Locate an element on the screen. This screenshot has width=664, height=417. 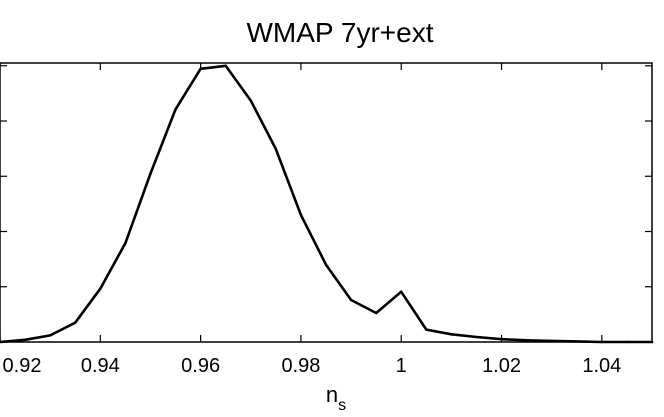
x-tick-label: 1.02 is located at coordinates (501, 366).